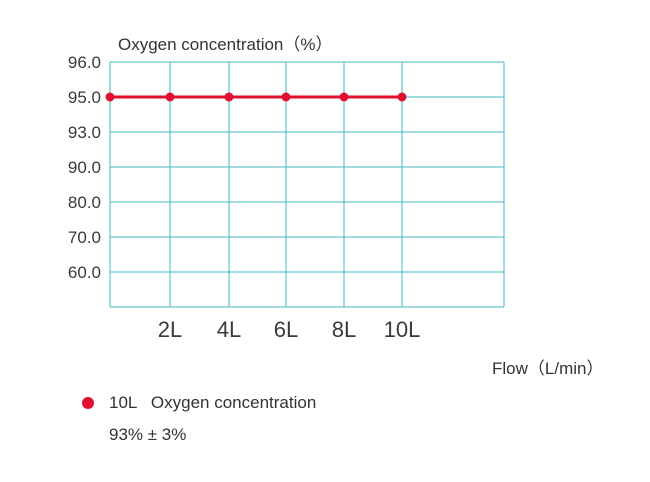  What do you see at coordinates (344, 329) in the screenshot?
I see `x-tick-label: 8L` at bounding box center [344, 329].